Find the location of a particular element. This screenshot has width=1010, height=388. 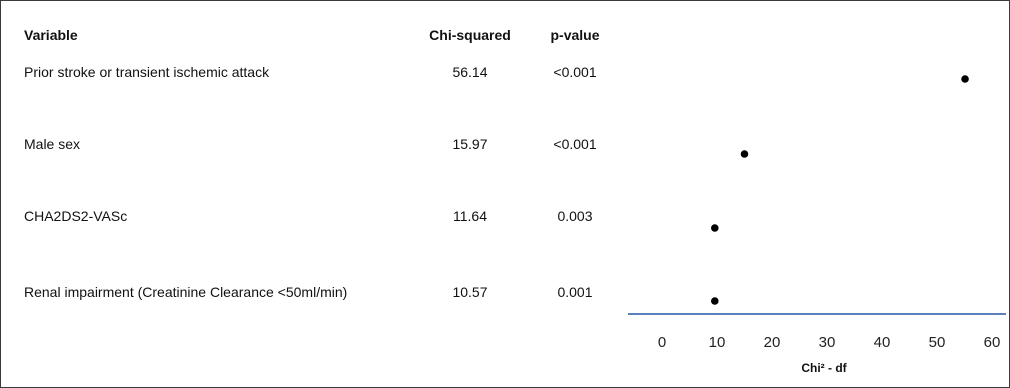

x-tick-label: 30 is located at coordinates (827, 342).